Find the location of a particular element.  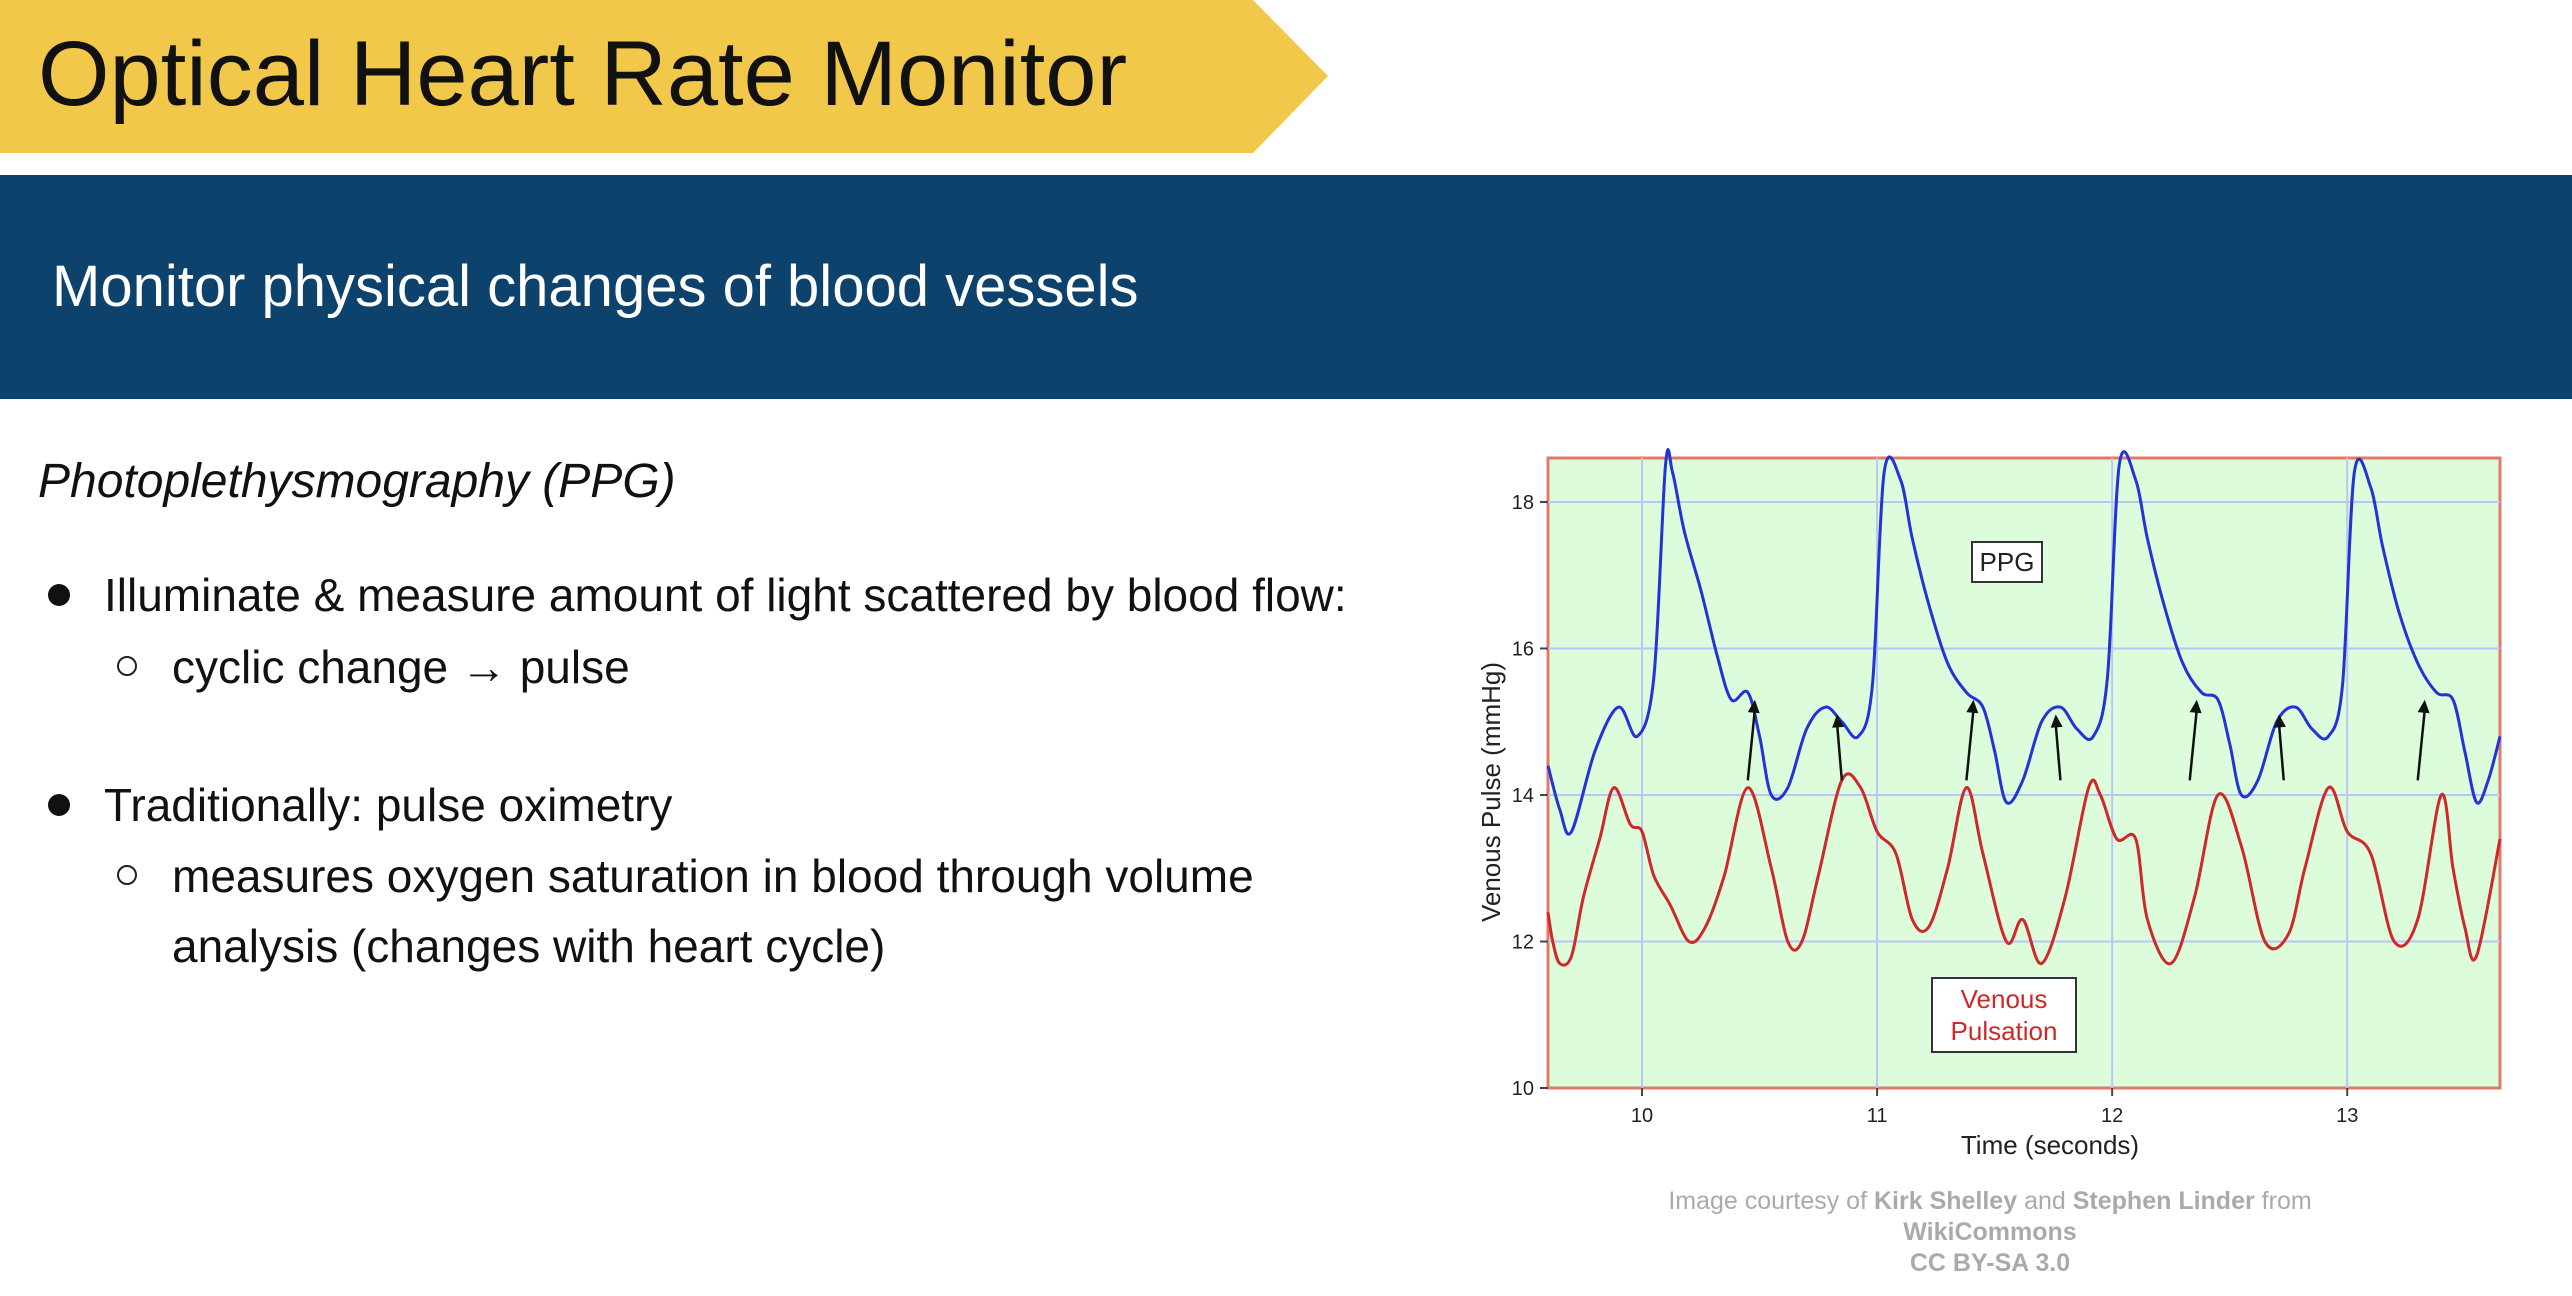

venous-label-box: Venous Pulsation is located at coordinates (2004, 1015).